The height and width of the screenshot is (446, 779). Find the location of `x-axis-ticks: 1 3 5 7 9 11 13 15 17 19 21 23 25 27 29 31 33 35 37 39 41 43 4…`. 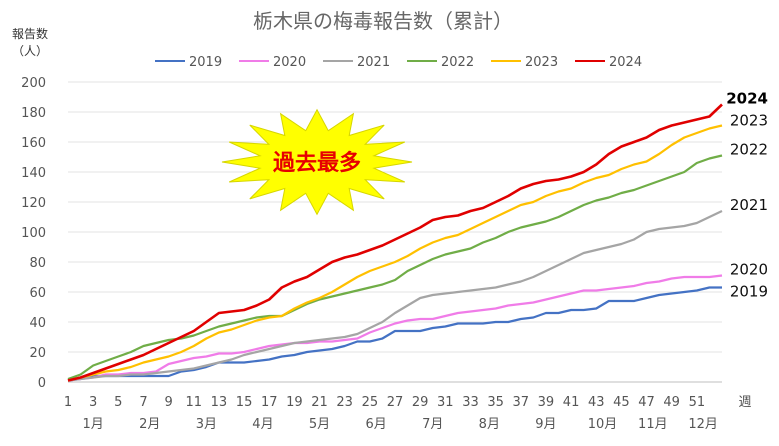

x-axis-ticks: 1 3 5 7 9 11 13 15 17 19 21 23 25 27 29 31 33 35 37 39 41 43 4… is located at coordinates (384, 402).